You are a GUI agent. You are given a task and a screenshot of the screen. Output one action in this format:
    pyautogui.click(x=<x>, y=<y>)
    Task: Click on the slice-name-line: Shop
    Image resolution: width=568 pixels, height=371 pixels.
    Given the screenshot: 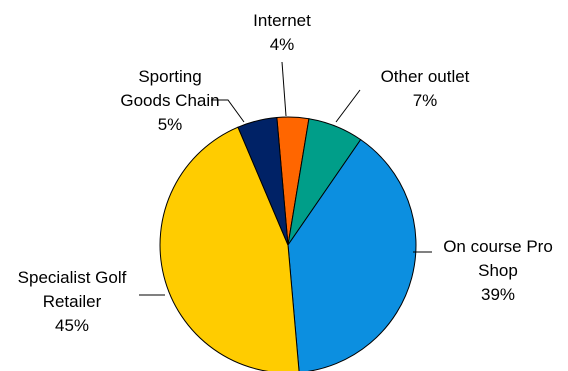 What is the action you would take?
    pyautogui.click(x=498, y=270)
    